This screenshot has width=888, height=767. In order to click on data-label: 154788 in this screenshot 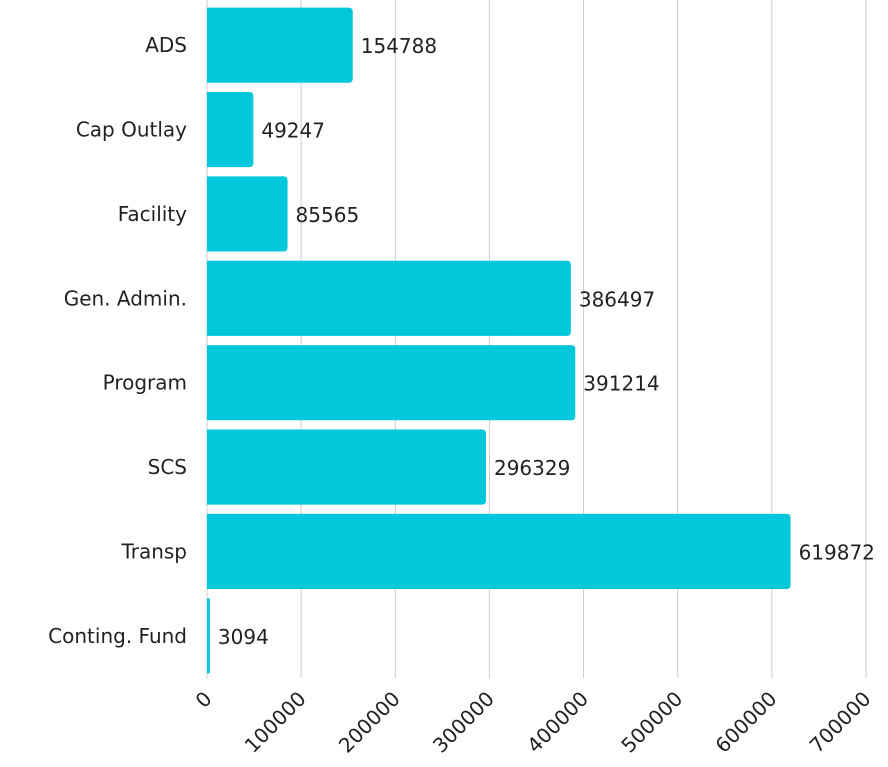, I will do `click(399, 46)`.